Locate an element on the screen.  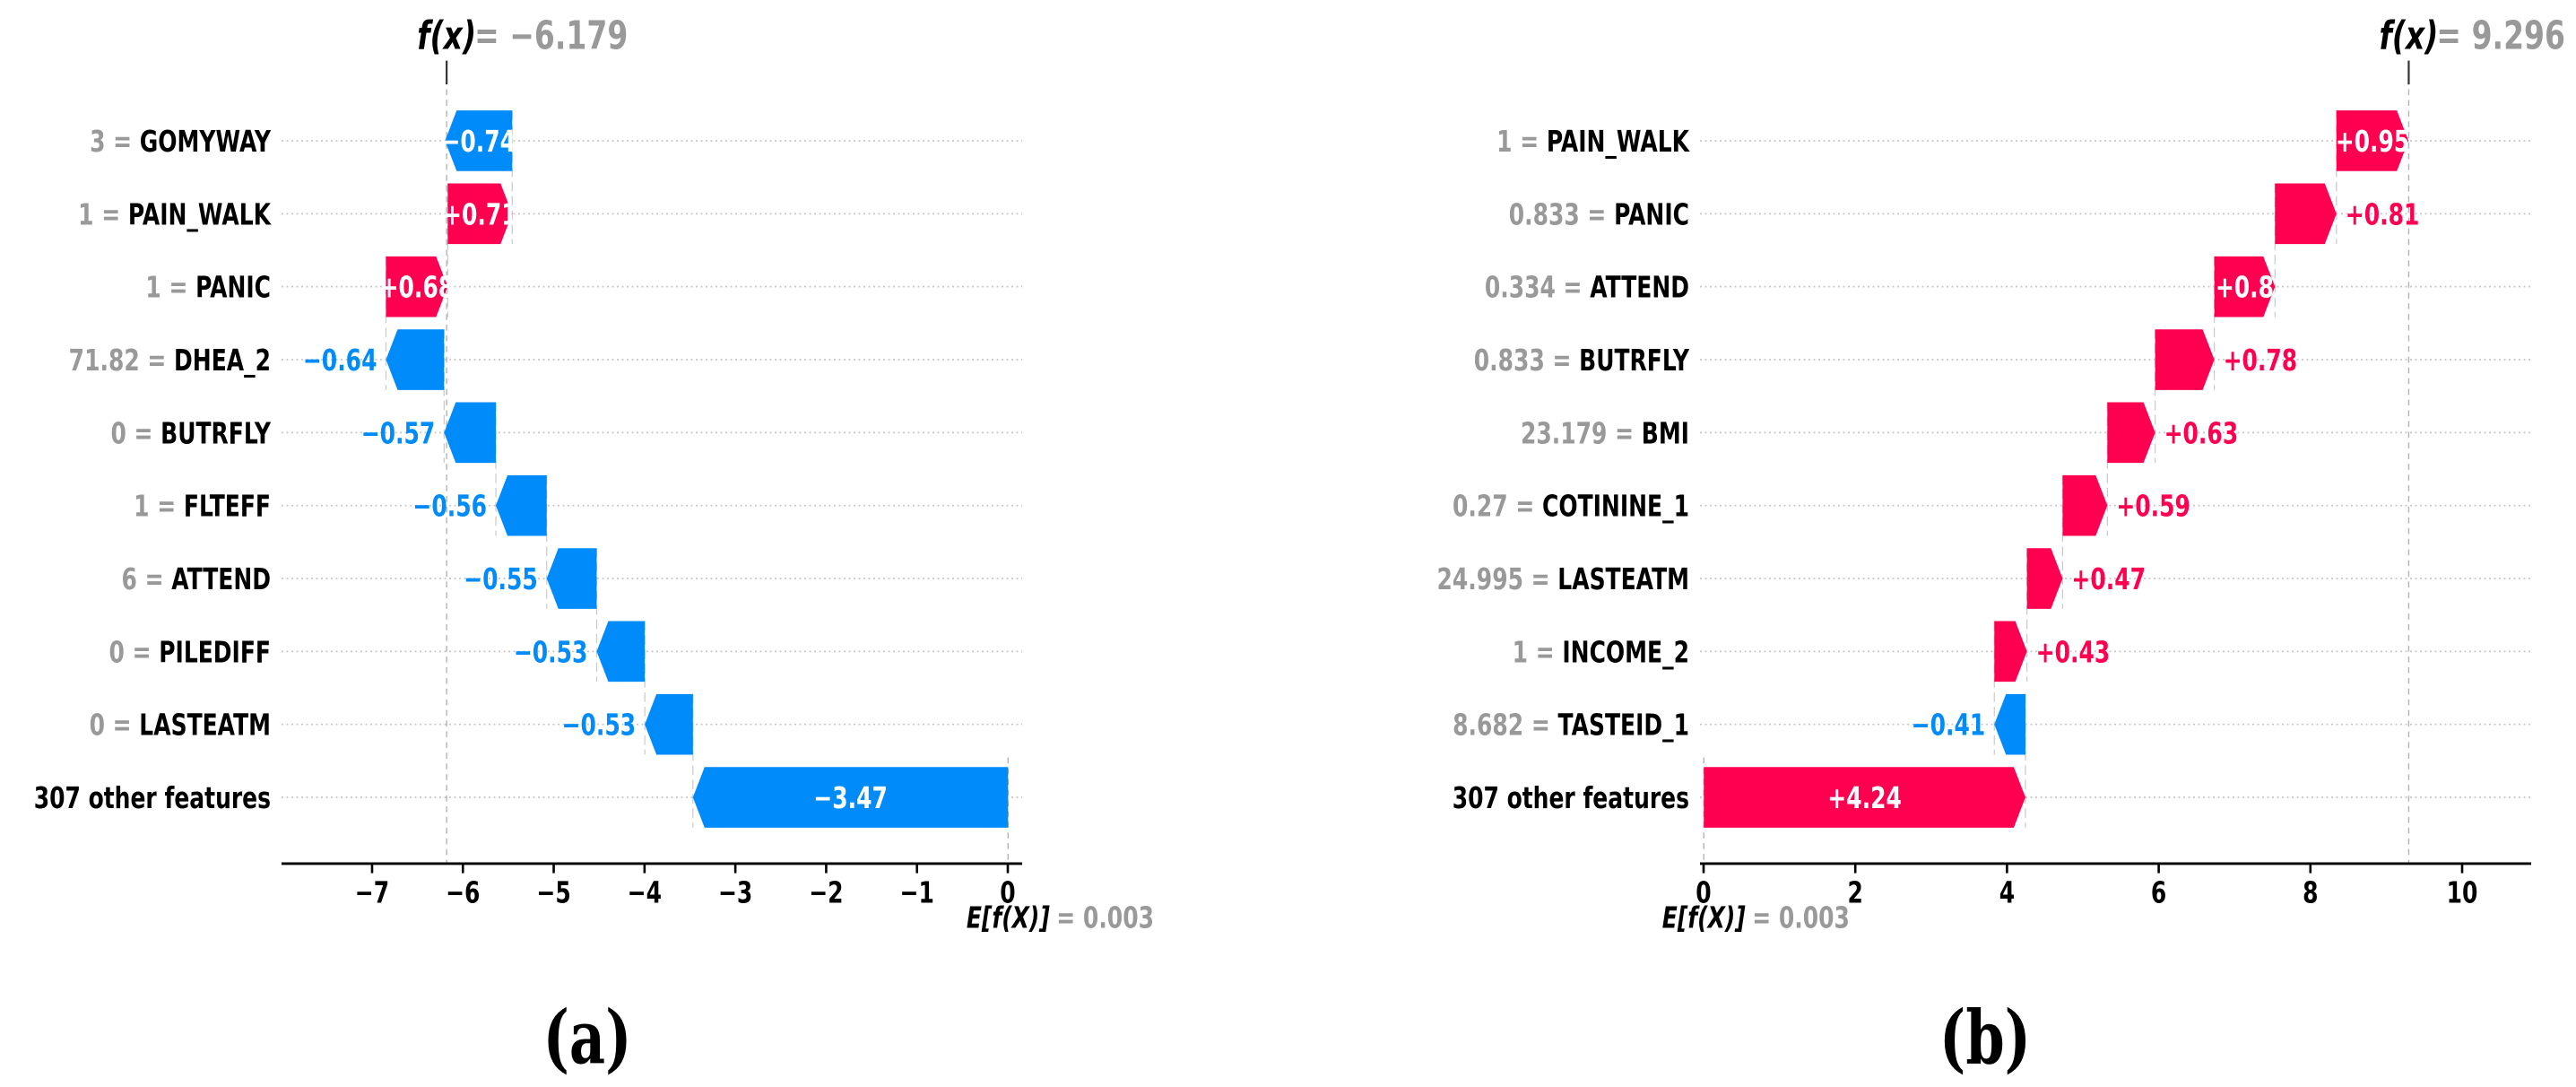
x-tick-label: −2 is located at coordinates (826, 892).